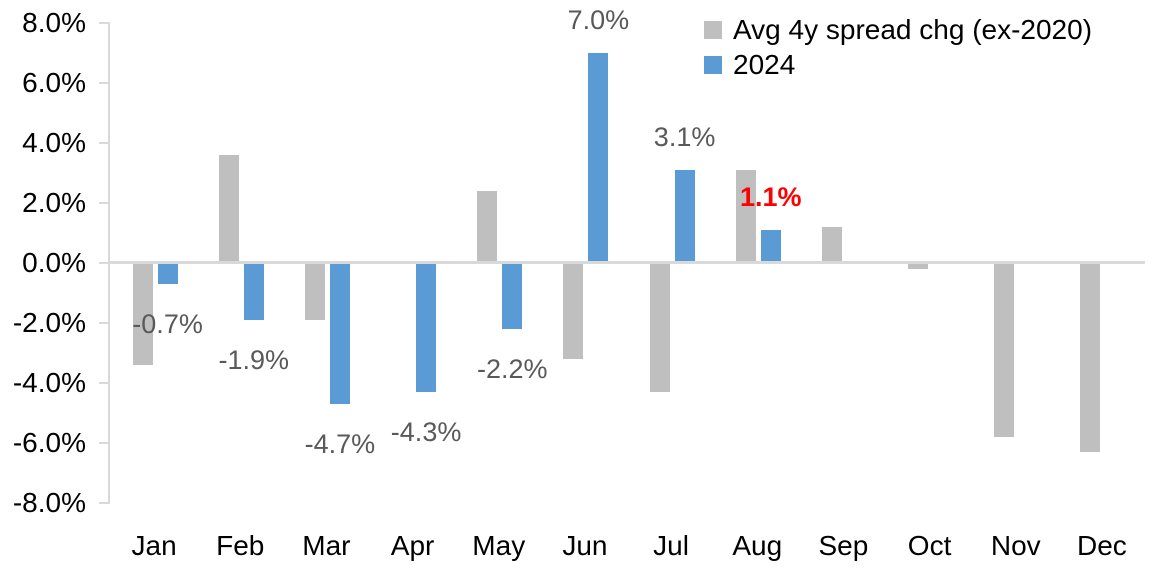 This screenshot has width=1152, height=570. Describe the element at coordinates (512, 369) in the screenshot. I see `data-label: -2.2%` at that location.